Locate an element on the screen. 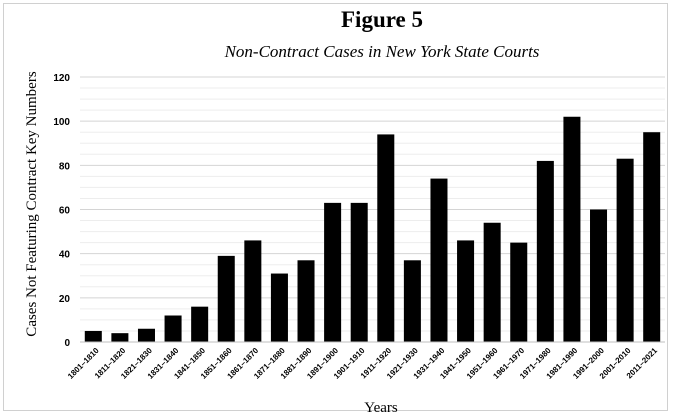 The height and width of the screenshot is (416, 673). y-tick-label: 120 is located at coordinates (61, 78).